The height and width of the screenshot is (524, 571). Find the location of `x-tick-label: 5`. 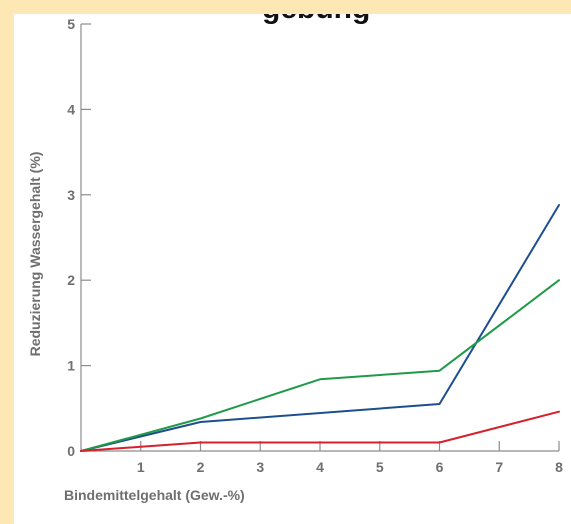

x-tick-label: 5 is located at coordinates (380, 467).